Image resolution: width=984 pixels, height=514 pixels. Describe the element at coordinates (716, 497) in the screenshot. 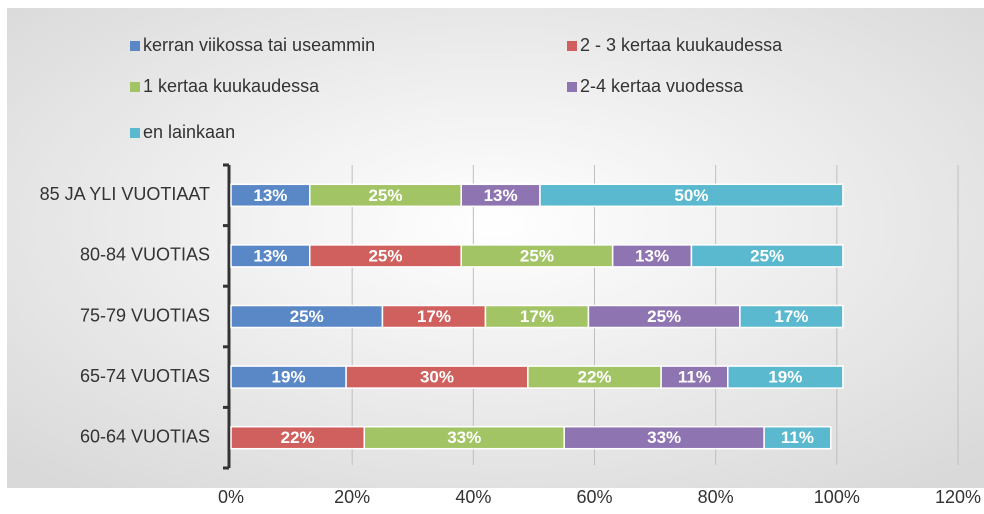

I see `x-tick-label: 80%` at that location.